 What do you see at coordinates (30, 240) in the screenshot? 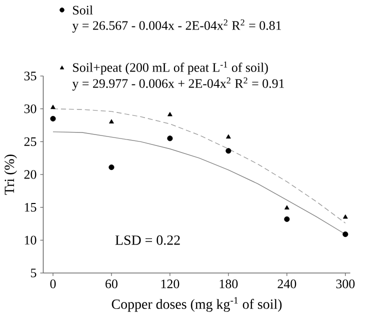
I see `y-tick-label: 10` at bounding box center [30, 240].